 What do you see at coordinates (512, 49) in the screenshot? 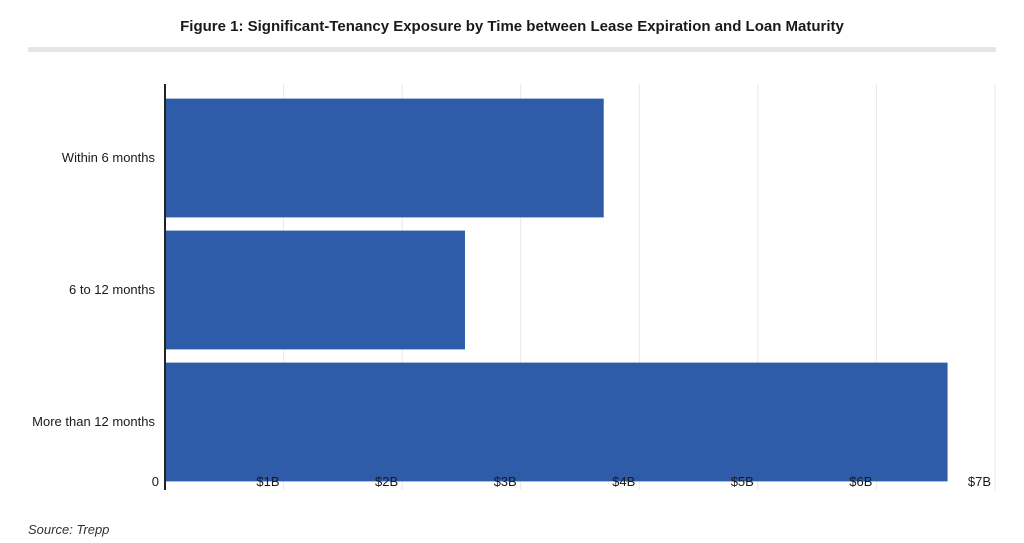
I see `title-divider` at bounding box center [512, 49].